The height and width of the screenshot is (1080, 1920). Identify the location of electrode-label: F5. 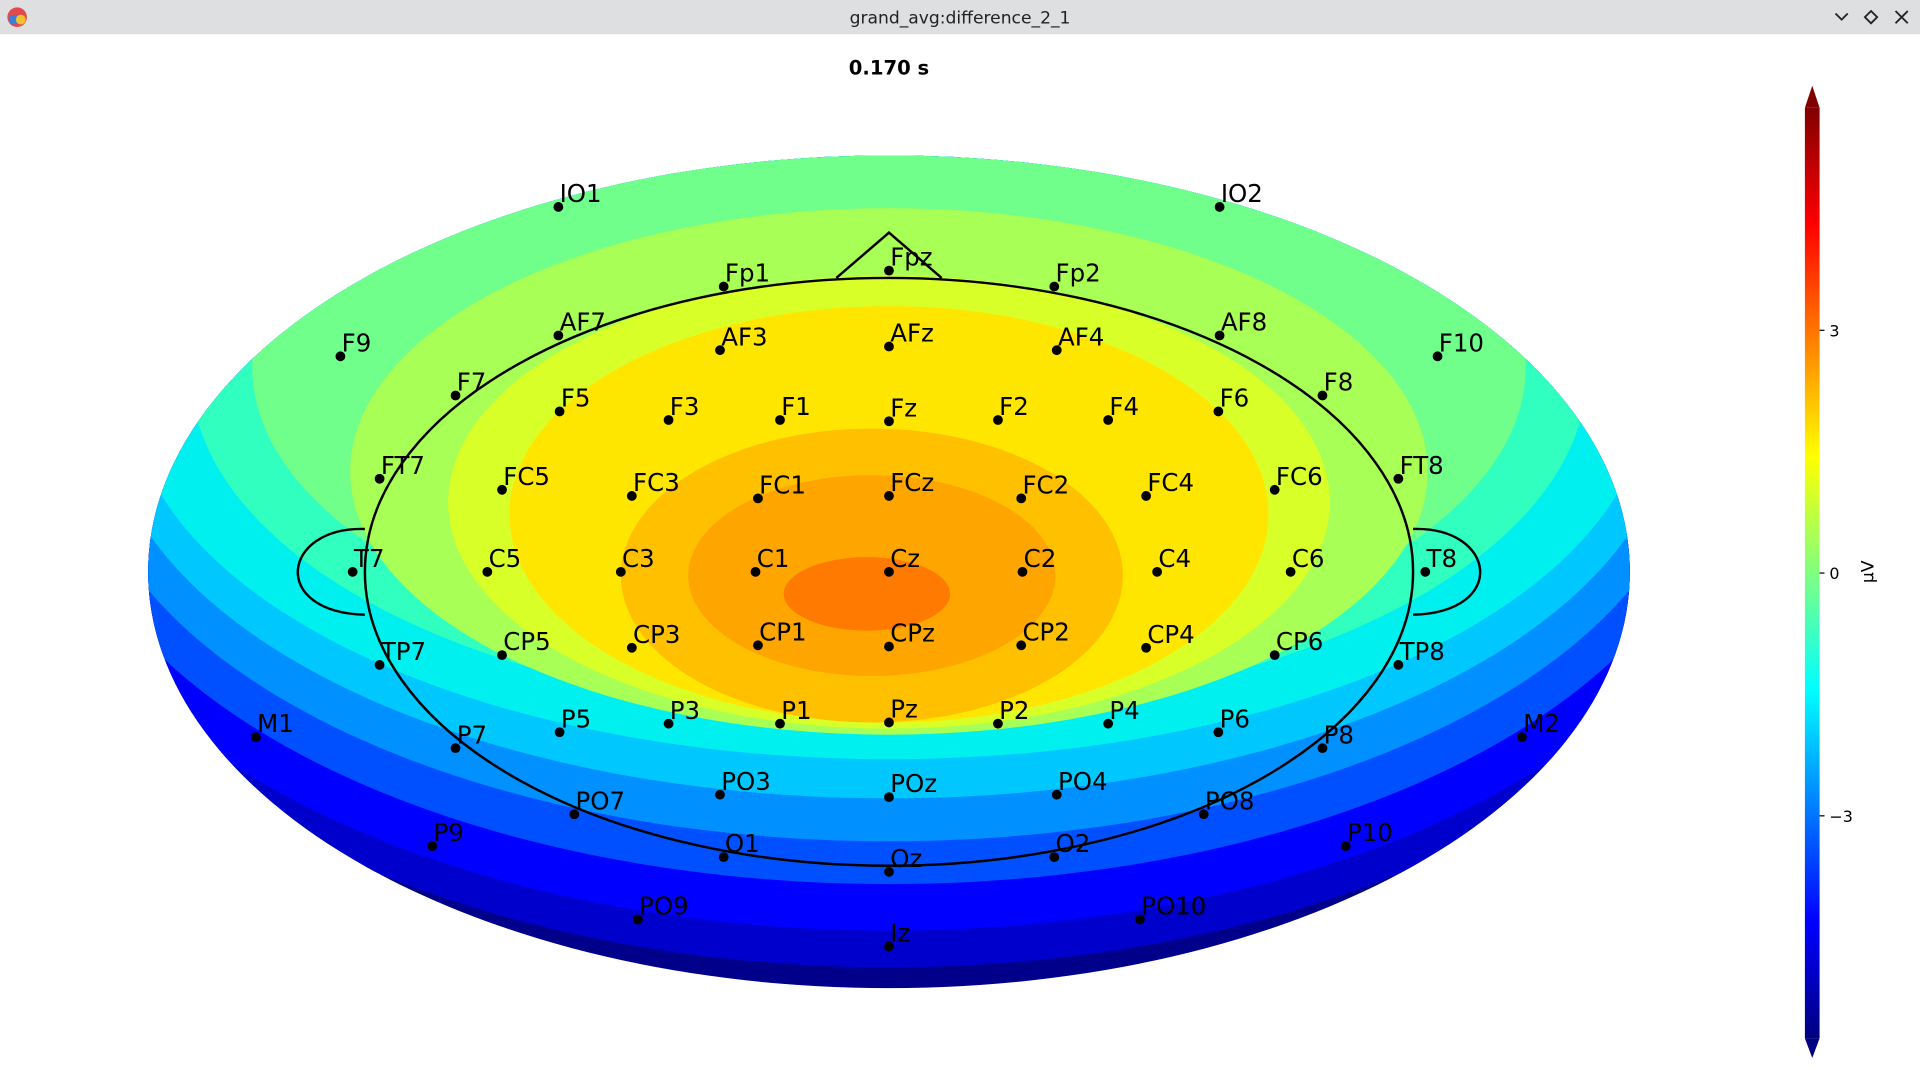
(576, 398).